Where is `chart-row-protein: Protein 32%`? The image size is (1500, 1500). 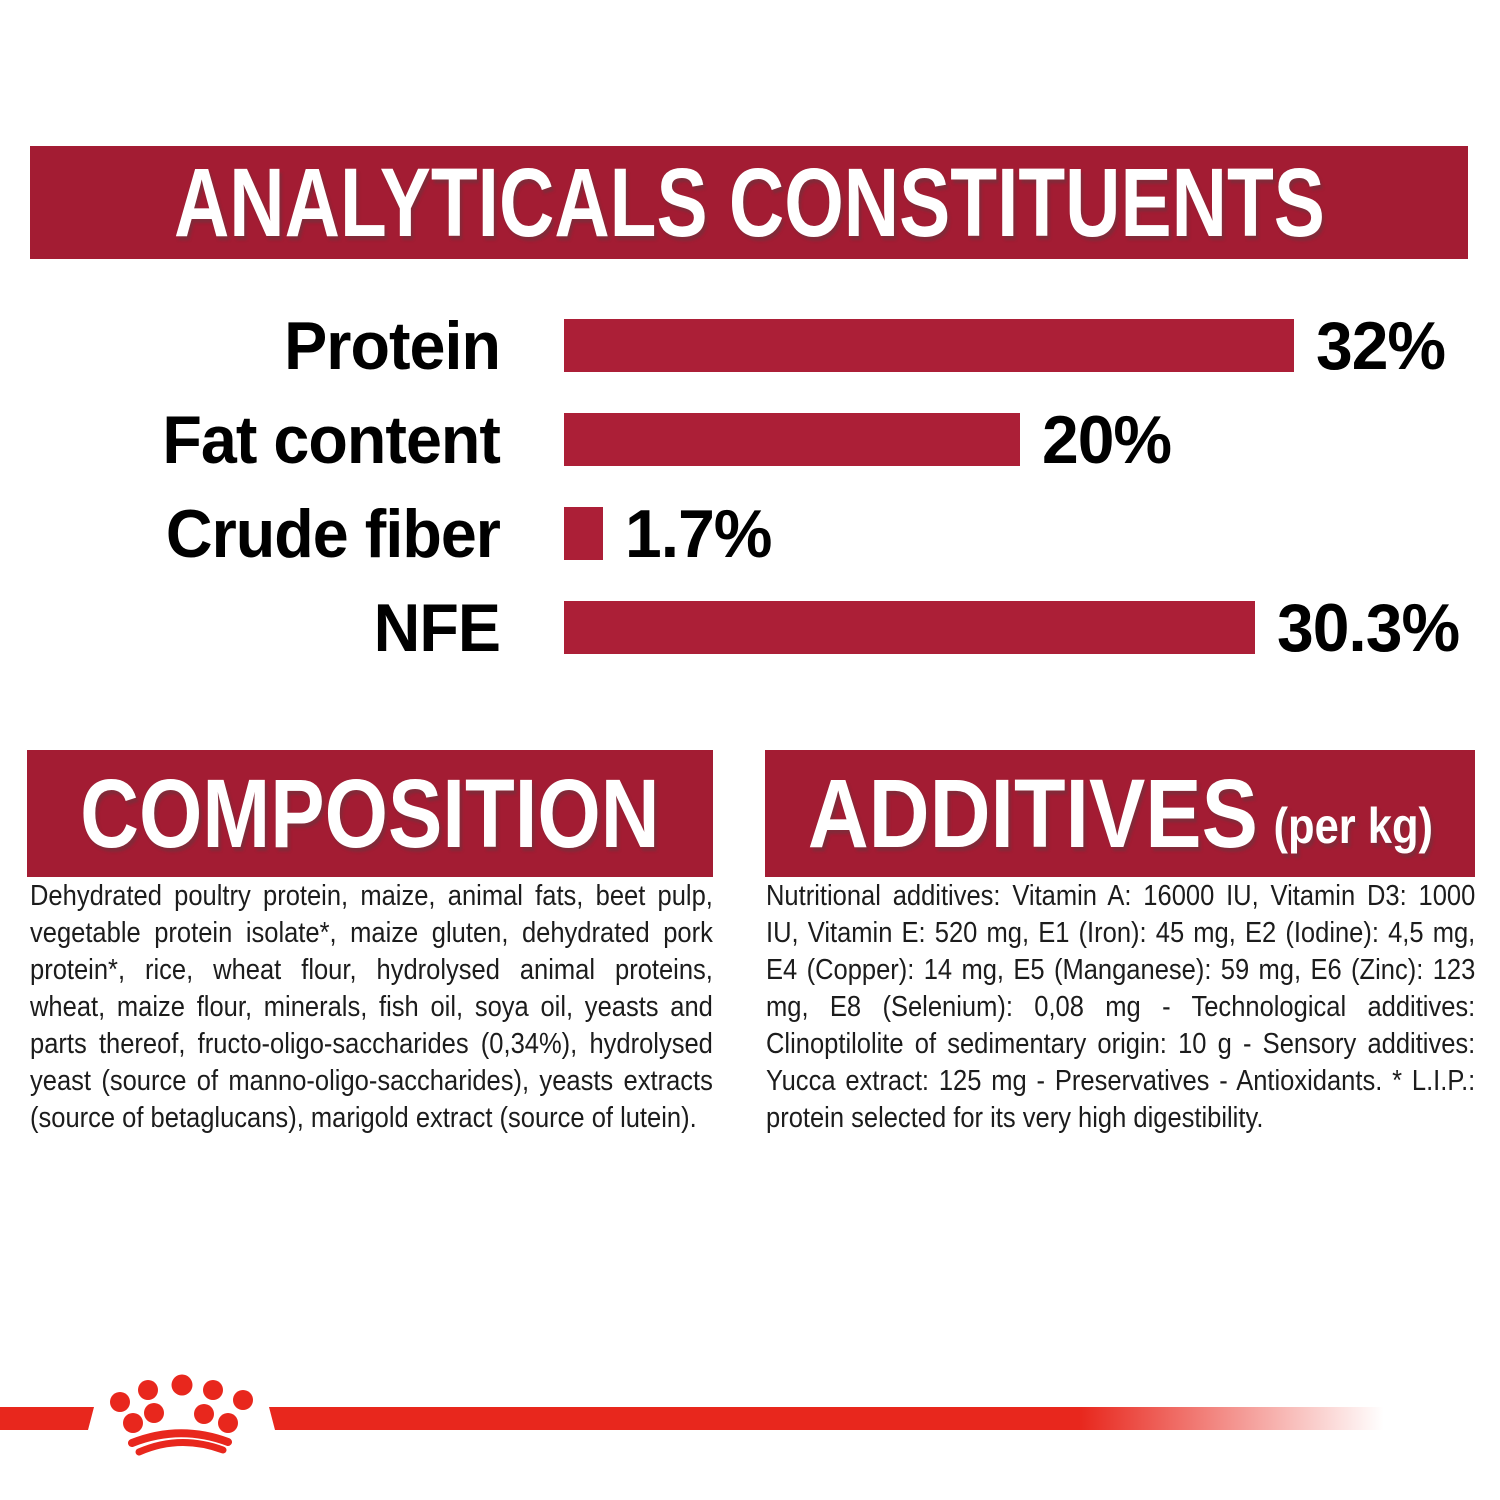
chart-row-protein: Protein 32% is located at coordinates (750, 346).